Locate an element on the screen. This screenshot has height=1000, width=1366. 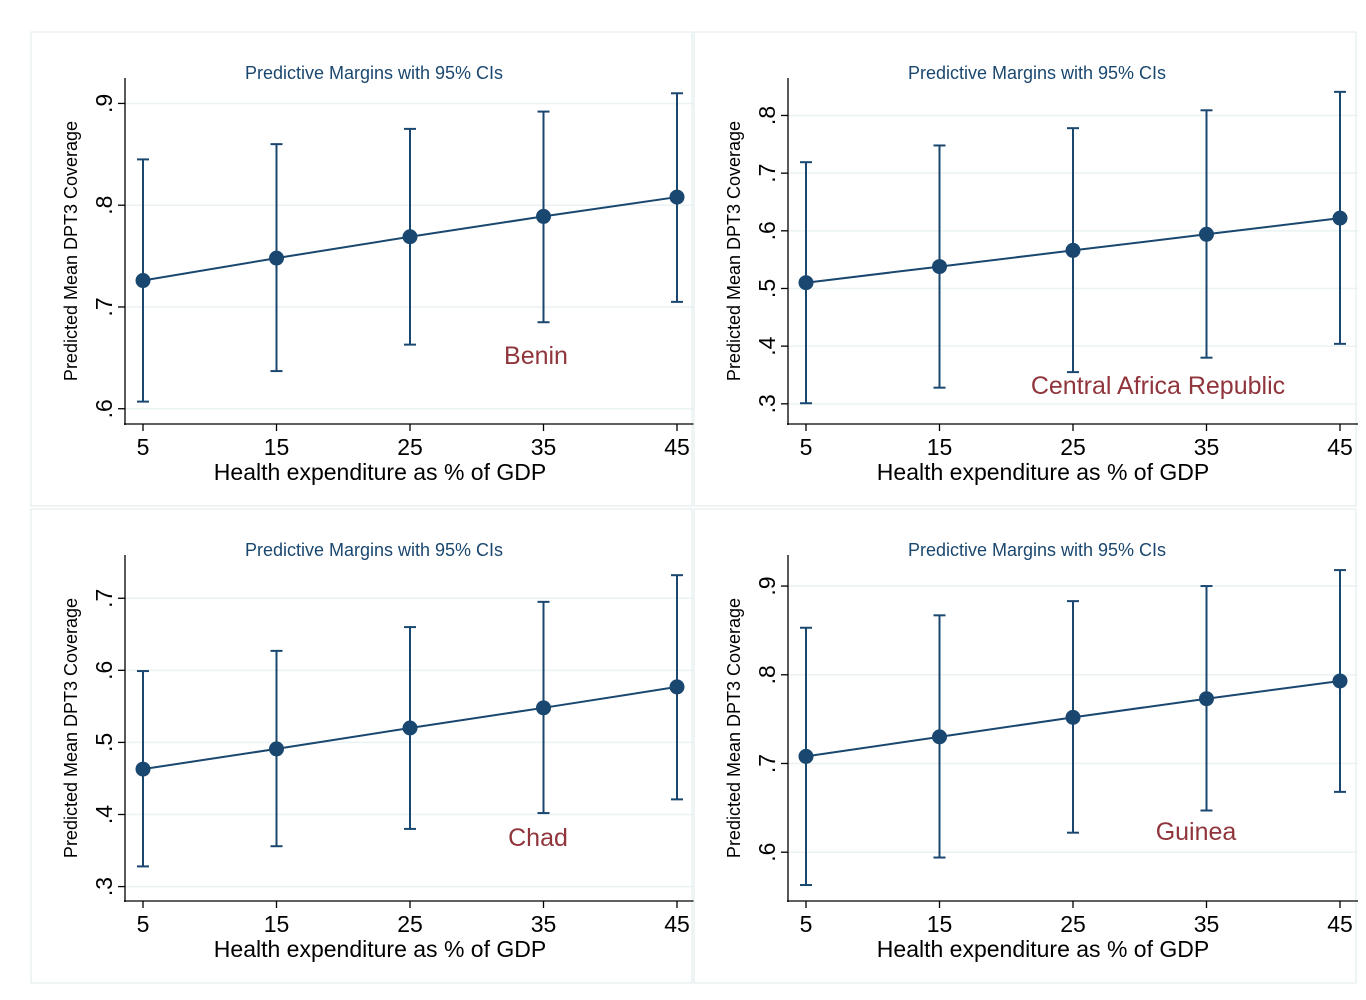
country-label: Central Africa Republic is located at coordinates (1158, 386).